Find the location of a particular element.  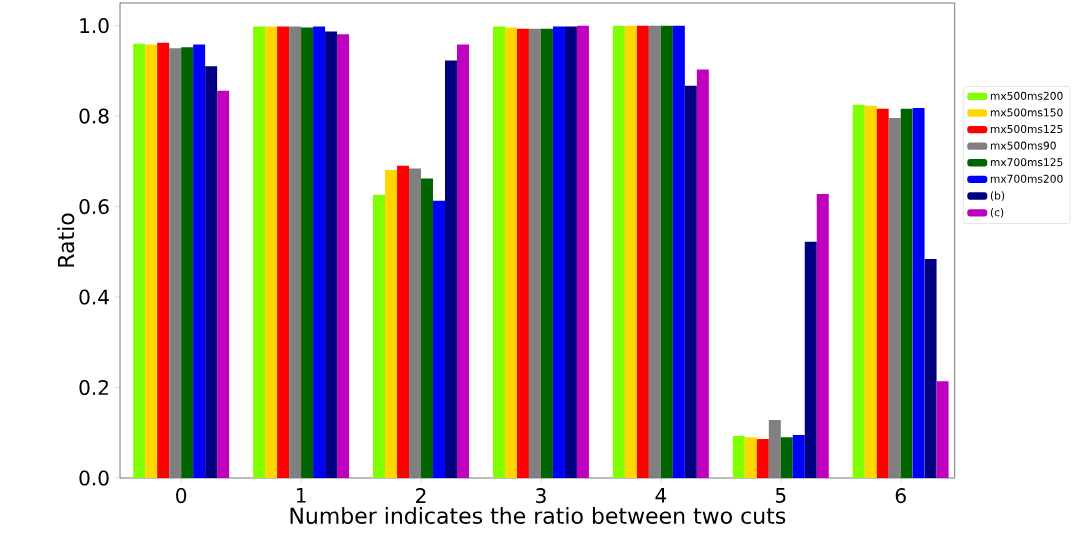

x-axis-title: Number indicates the ratio between two cuts is located at coordinates (538, 516).